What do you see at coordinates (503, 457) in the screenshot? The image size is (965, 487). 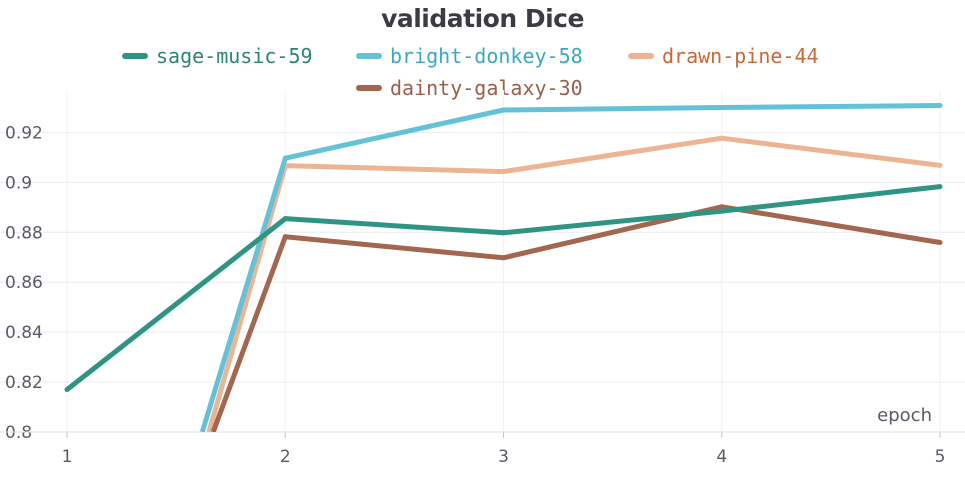 I see `x-tick-label: 3` at bounding box center [503, 457].